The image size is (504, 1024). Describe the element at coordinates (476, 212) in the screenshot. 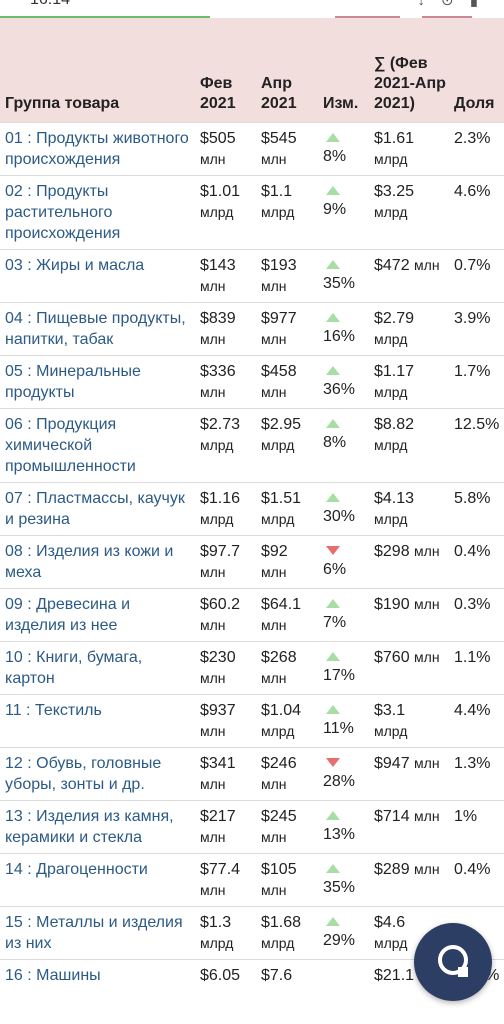

I see `share-value: 4.6%` at that location.